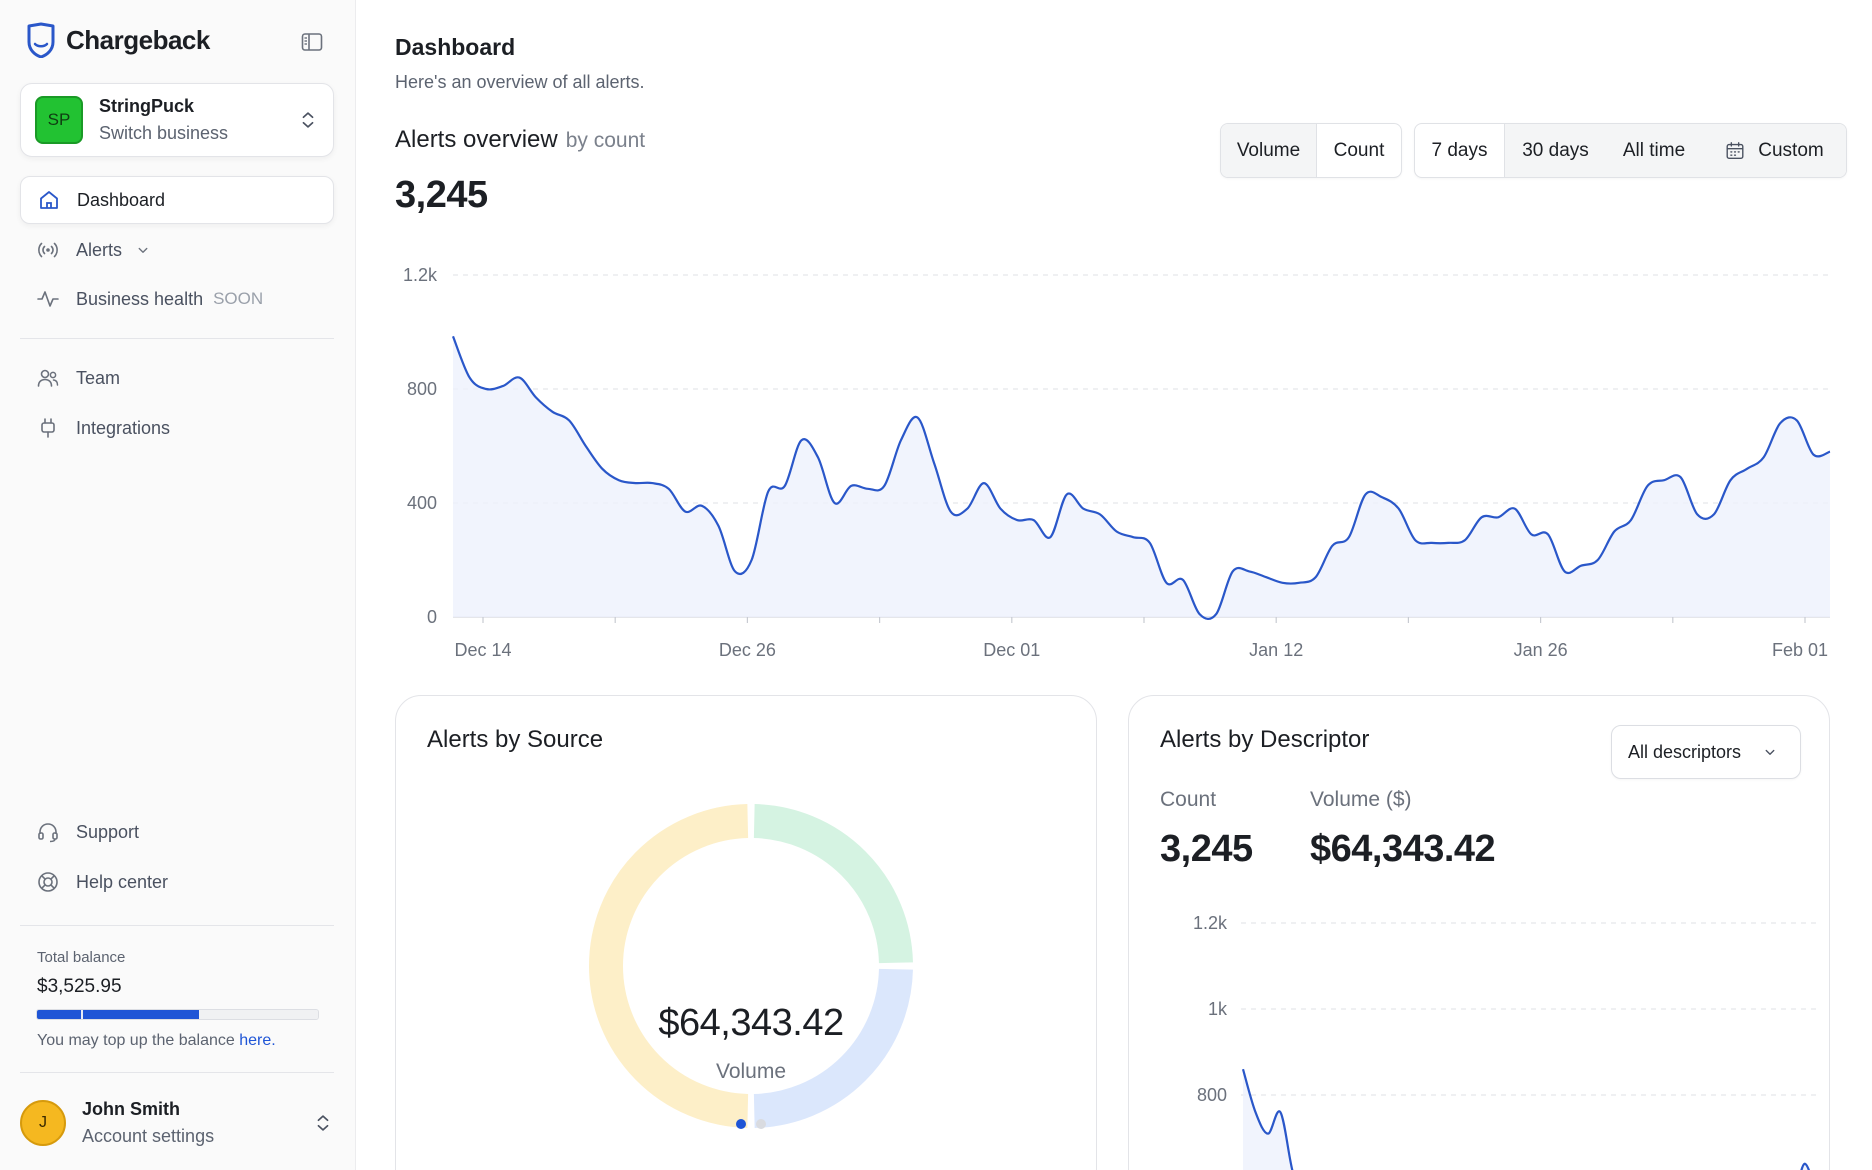  Describe the element at coordinates (747, 650) in the screenshot. I see `x-tick-label: Dec 26` at that location.